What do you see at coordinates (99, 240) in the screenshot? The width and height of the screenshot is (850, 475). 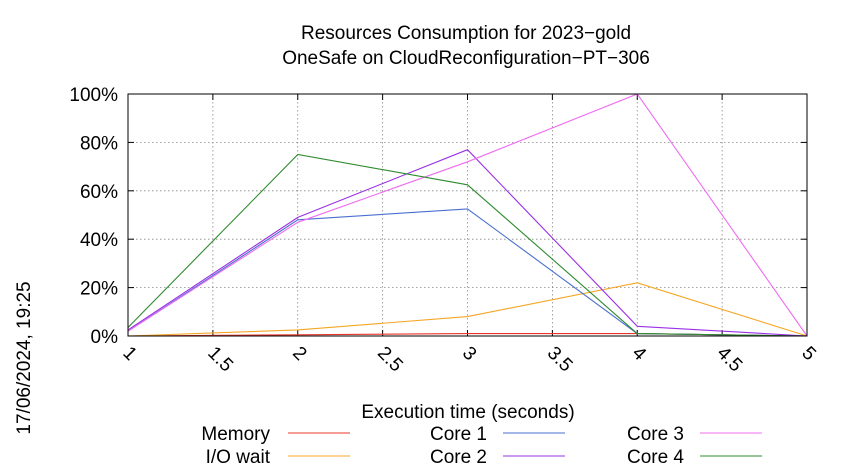 I see `y-tick-label: 40%` at bounding box center [99, 240].